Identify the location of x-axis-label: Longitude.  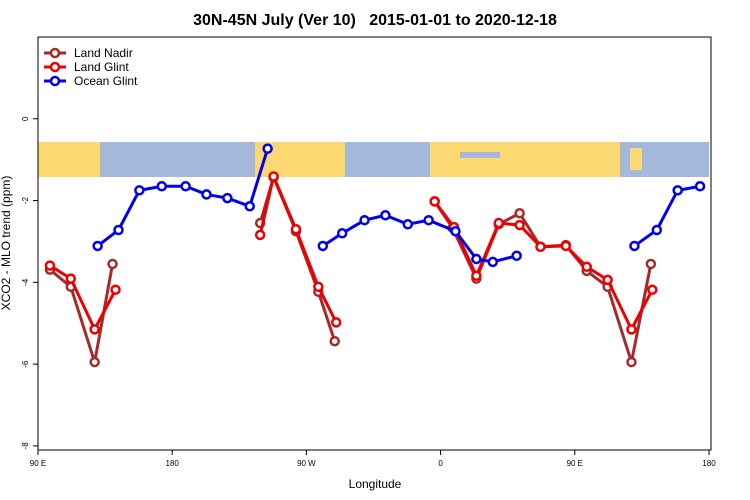
(375, 484).